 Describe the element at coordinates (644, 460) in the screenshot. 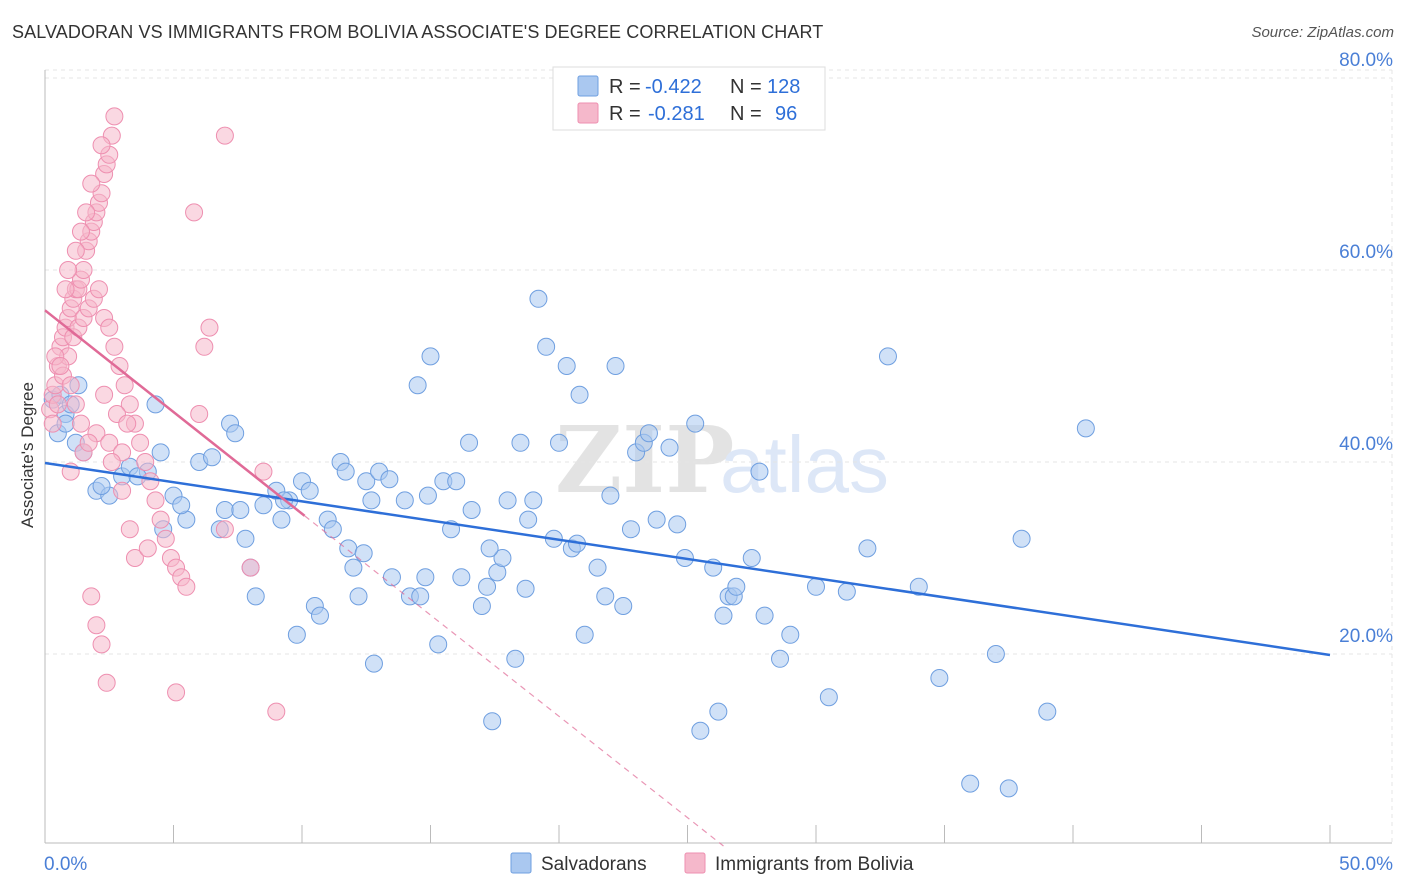

I see `watermark-zip: ZIP` at that location.